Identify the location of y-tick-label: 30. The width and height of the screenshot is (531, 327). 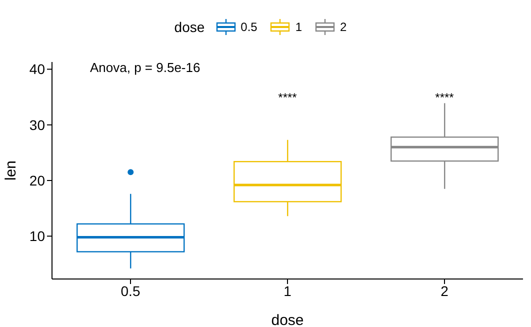
(37, 124).